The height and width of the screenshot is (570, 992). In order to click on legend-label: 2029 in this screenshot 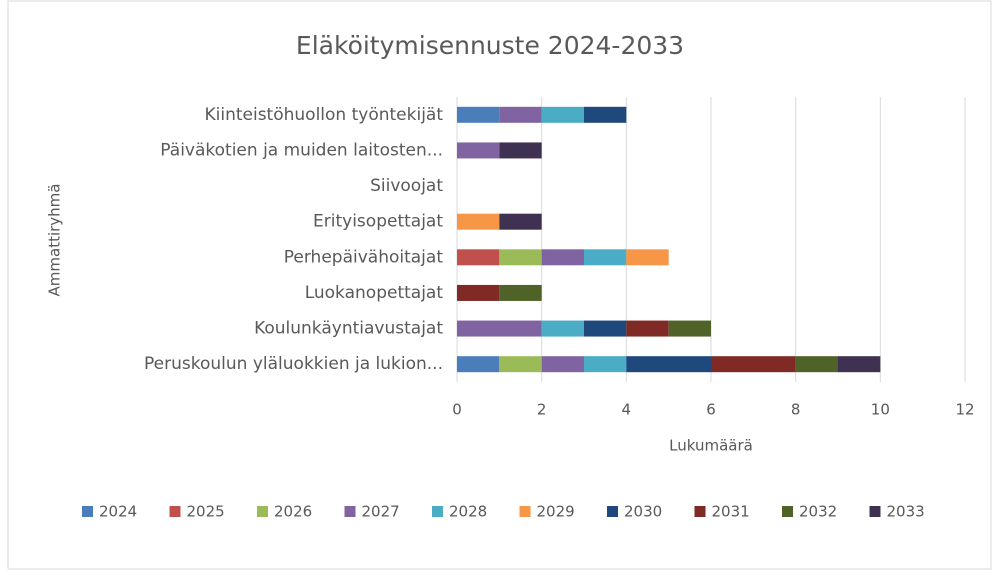, I will do `click(556, 512)`.